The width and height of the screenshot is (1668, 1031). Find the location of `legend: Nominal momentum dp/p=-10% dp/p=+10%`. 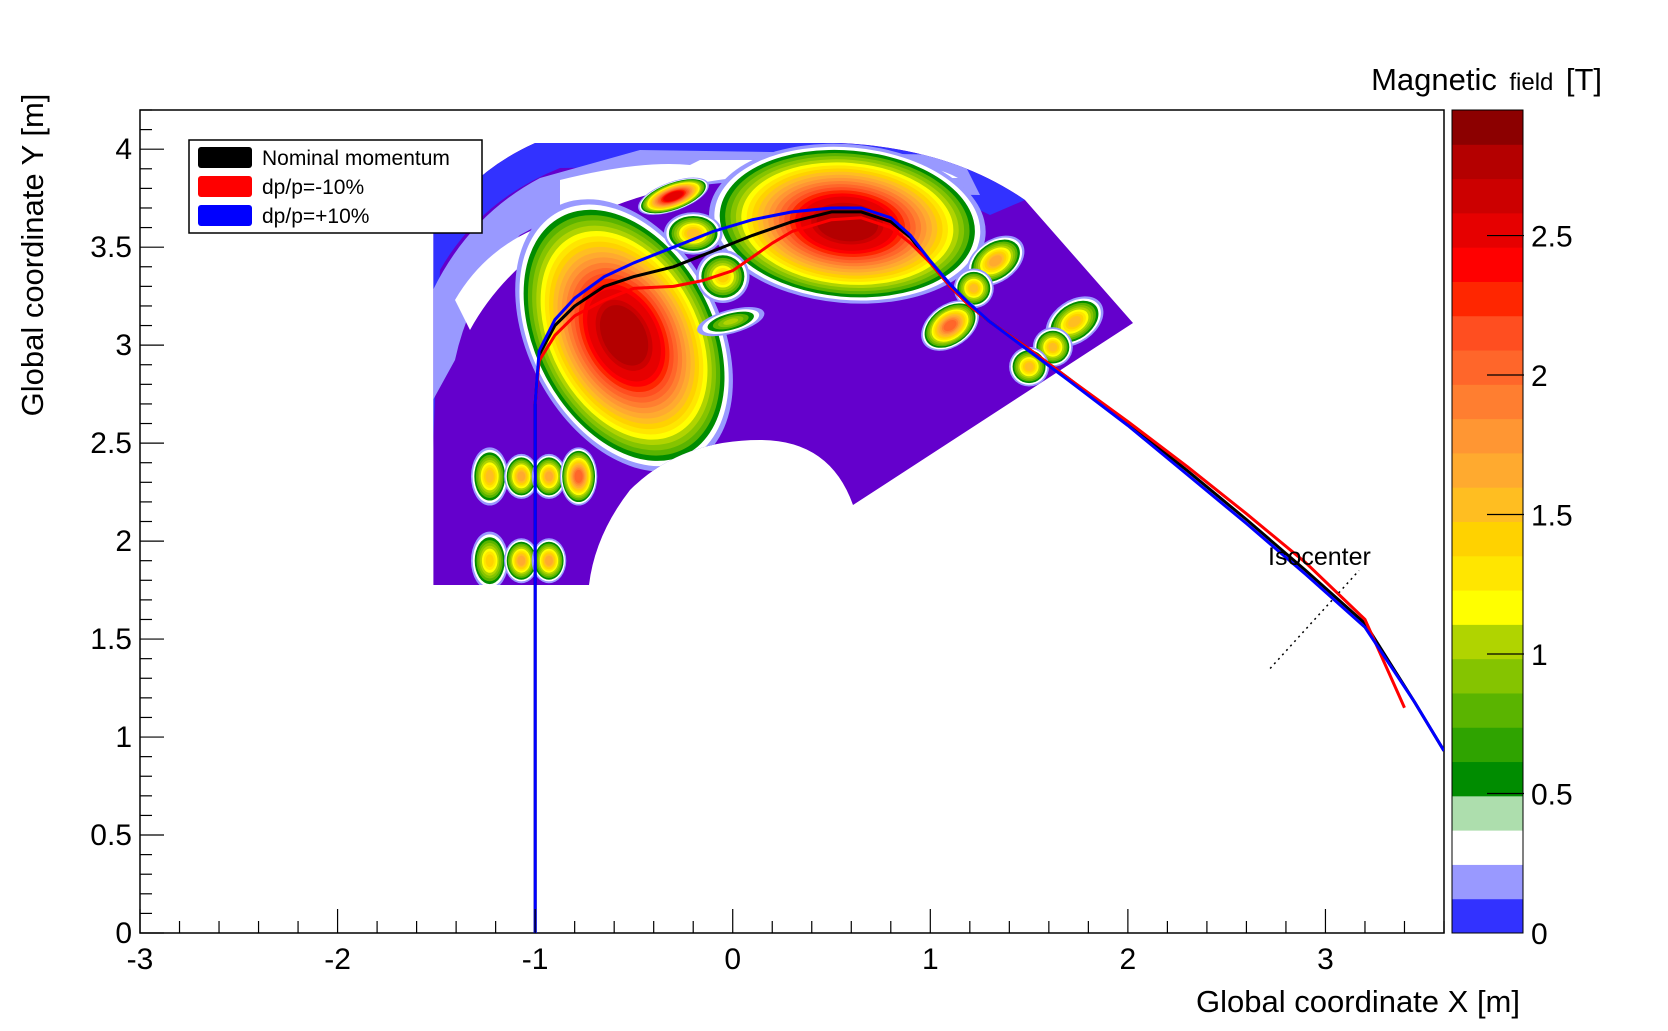

legend: Nominal momentum dp/p=-10% dp/p=+10% is located at coordinates (335, 186).